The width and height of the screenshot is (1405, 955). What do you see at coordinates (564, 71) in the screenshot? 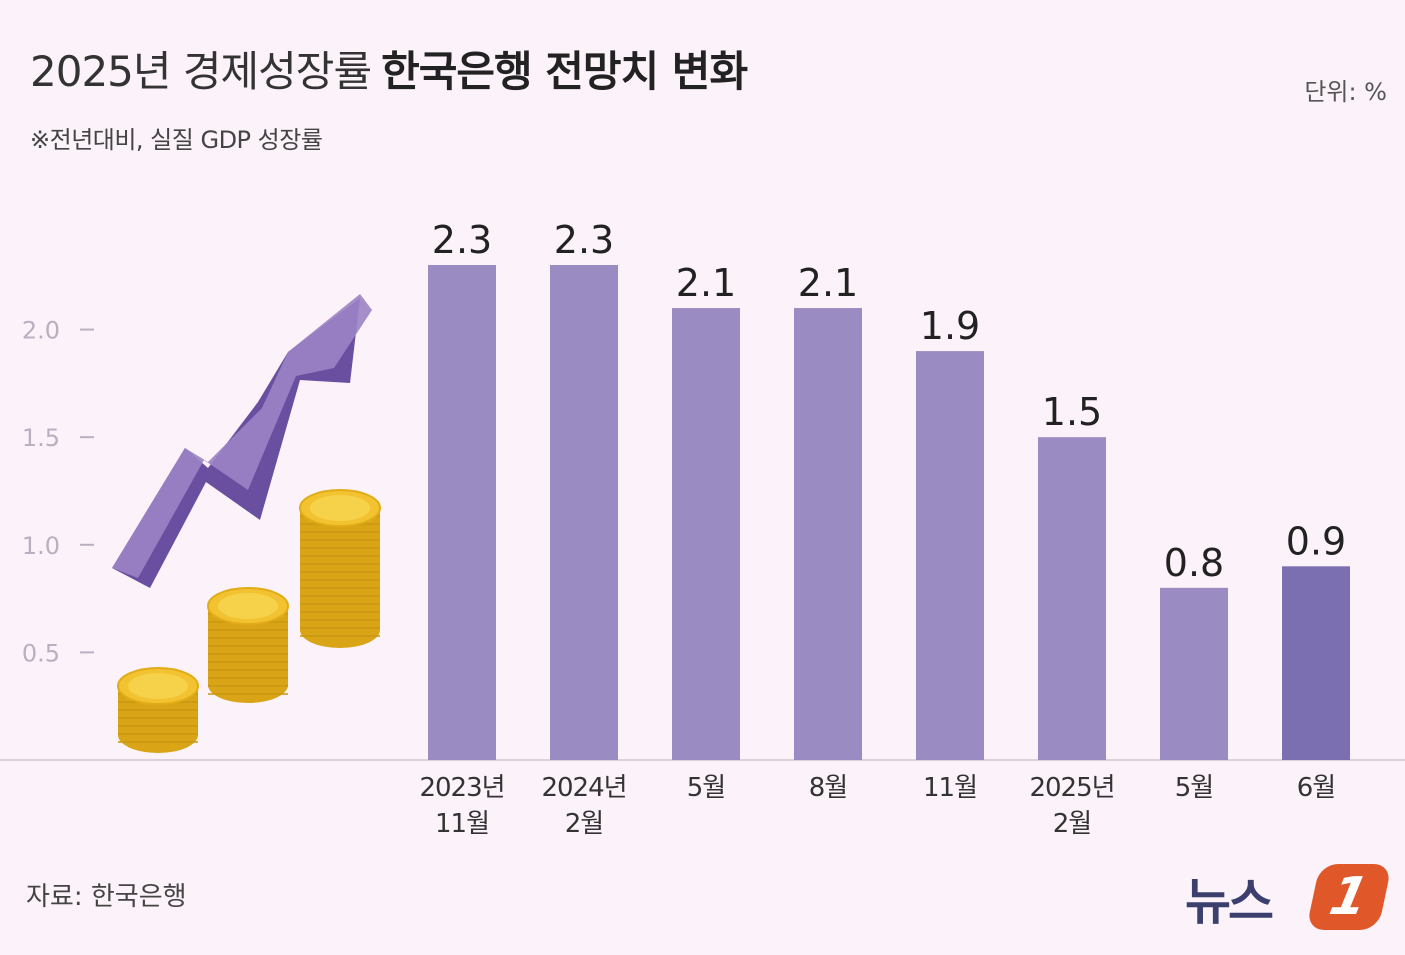
I see `title-bold: 한국은행 전망치 변화` at bounding box center [564, 71].